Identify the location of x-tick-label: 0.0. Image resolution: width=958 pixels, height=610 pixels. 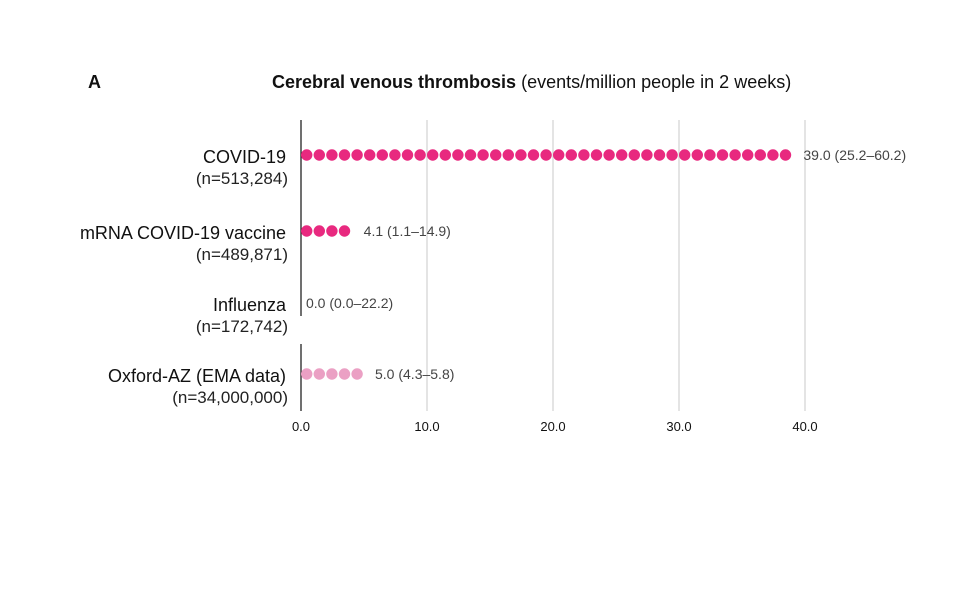
(301, 426).